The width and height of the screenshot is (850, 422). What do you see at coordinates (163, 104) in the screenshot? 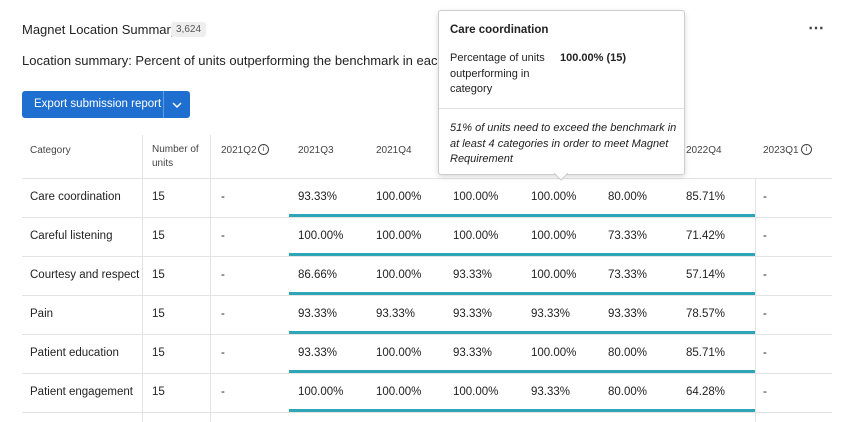
I see `divider` at bounding box center [163, 104].